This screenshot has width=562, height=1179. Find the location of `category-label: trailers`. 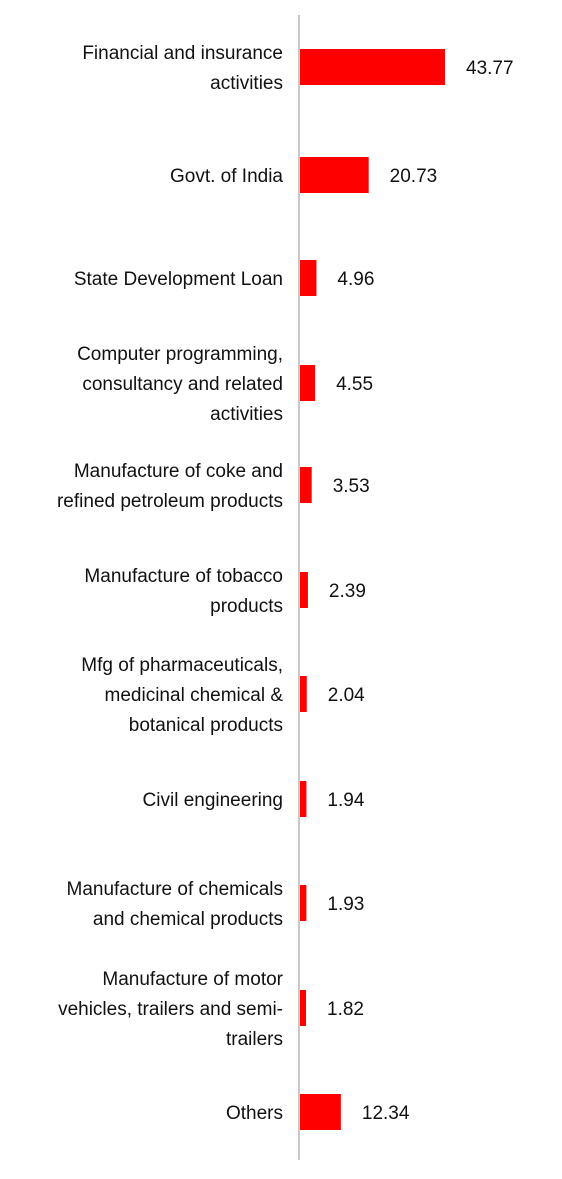

category-label: trailers is located at coordinates (254, 1039).